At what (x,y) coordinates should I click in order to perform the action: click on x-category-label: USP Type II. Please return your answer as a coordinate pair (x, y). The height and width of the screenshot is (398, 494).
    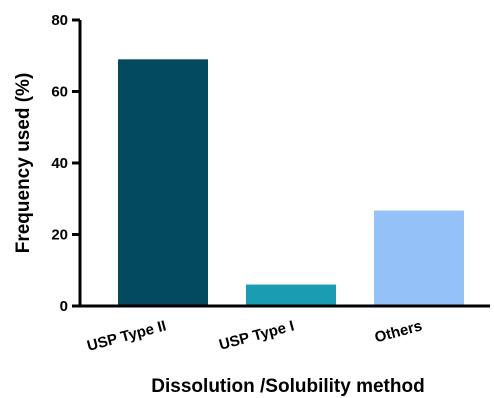
    Looking at the image, I should click on (126, 335).